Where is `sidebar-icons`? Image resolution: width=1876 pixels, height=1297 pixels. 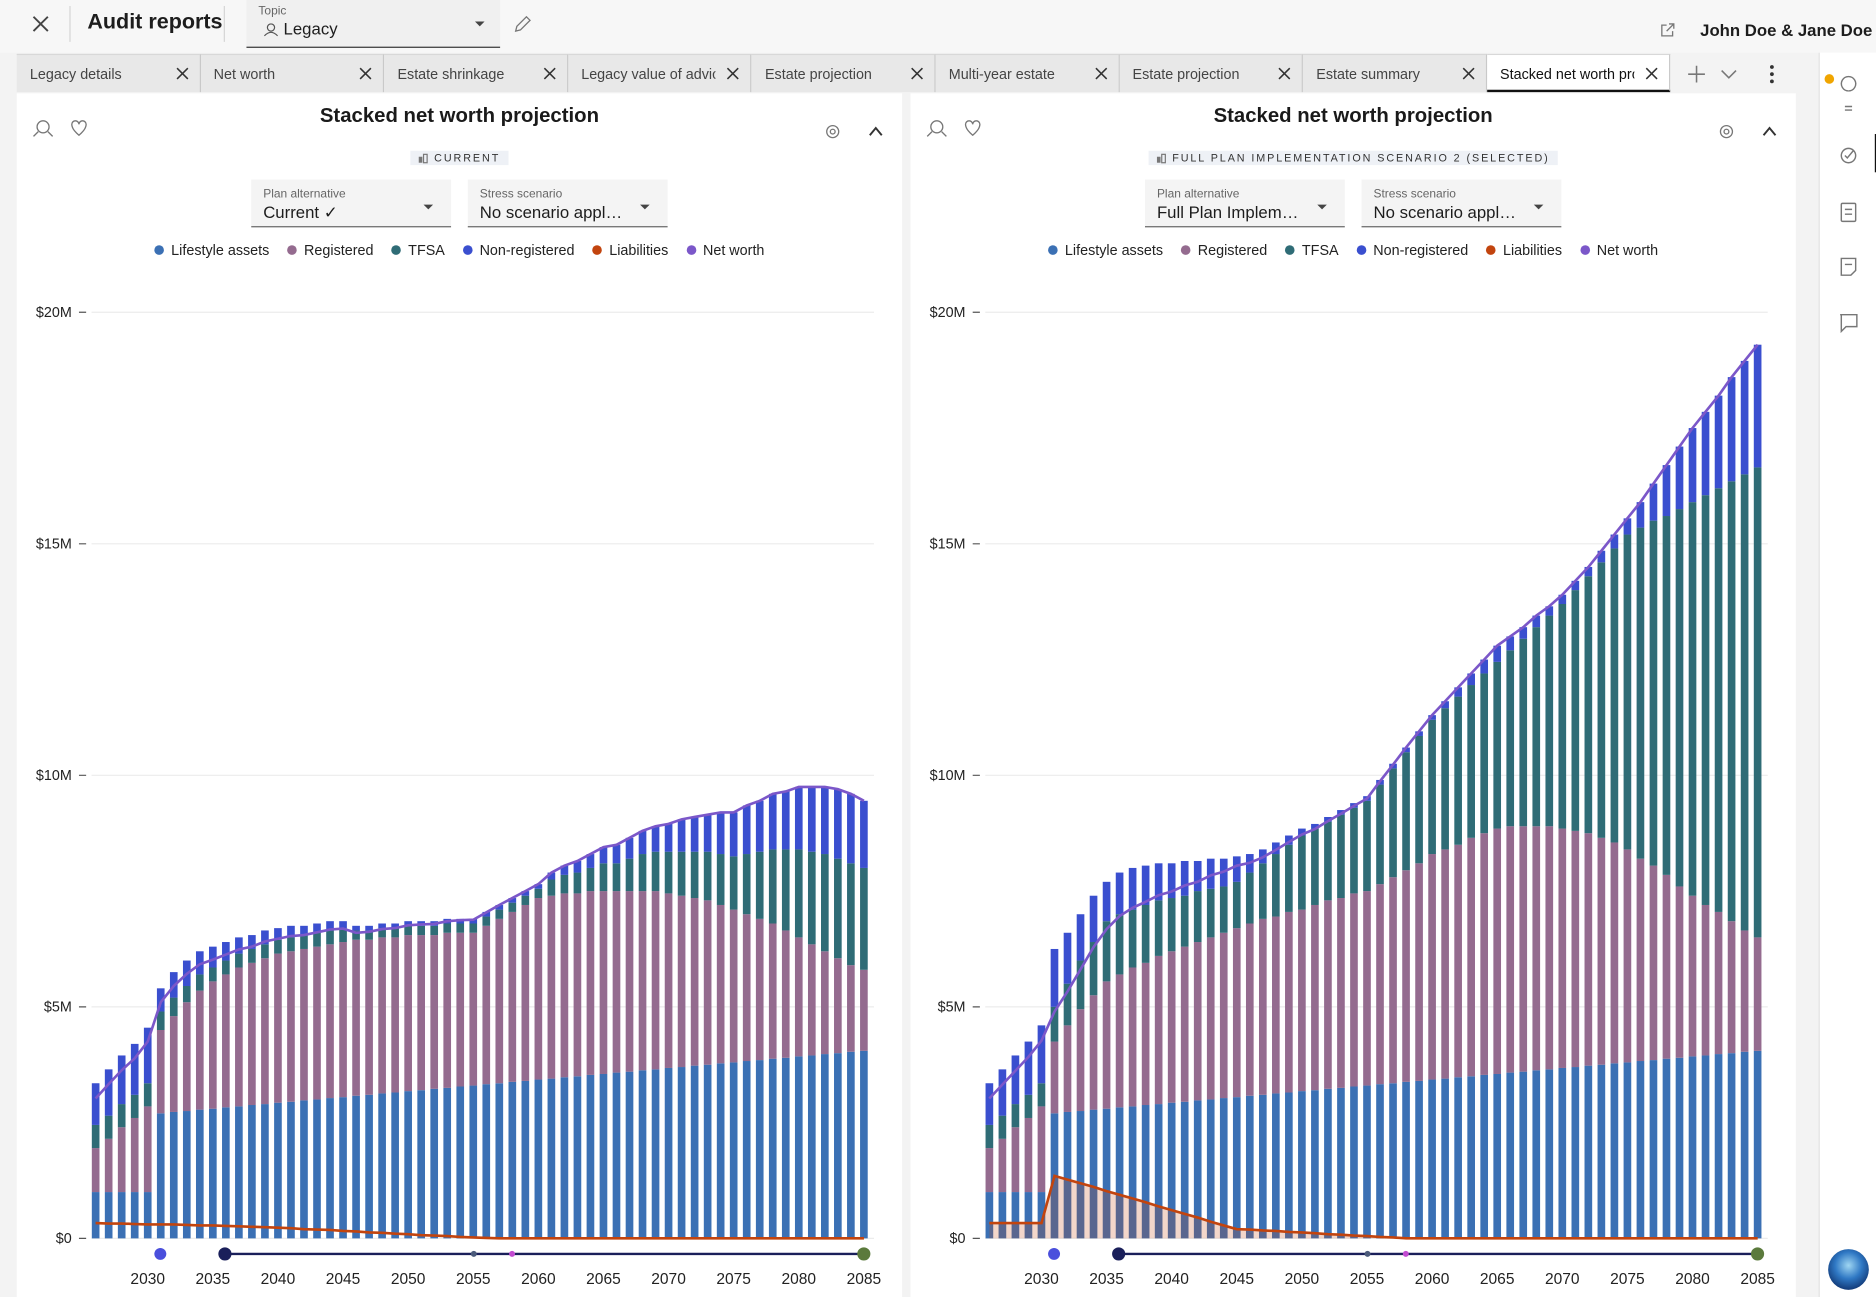 sidebar-icons is located at coordinates (1848, 675).